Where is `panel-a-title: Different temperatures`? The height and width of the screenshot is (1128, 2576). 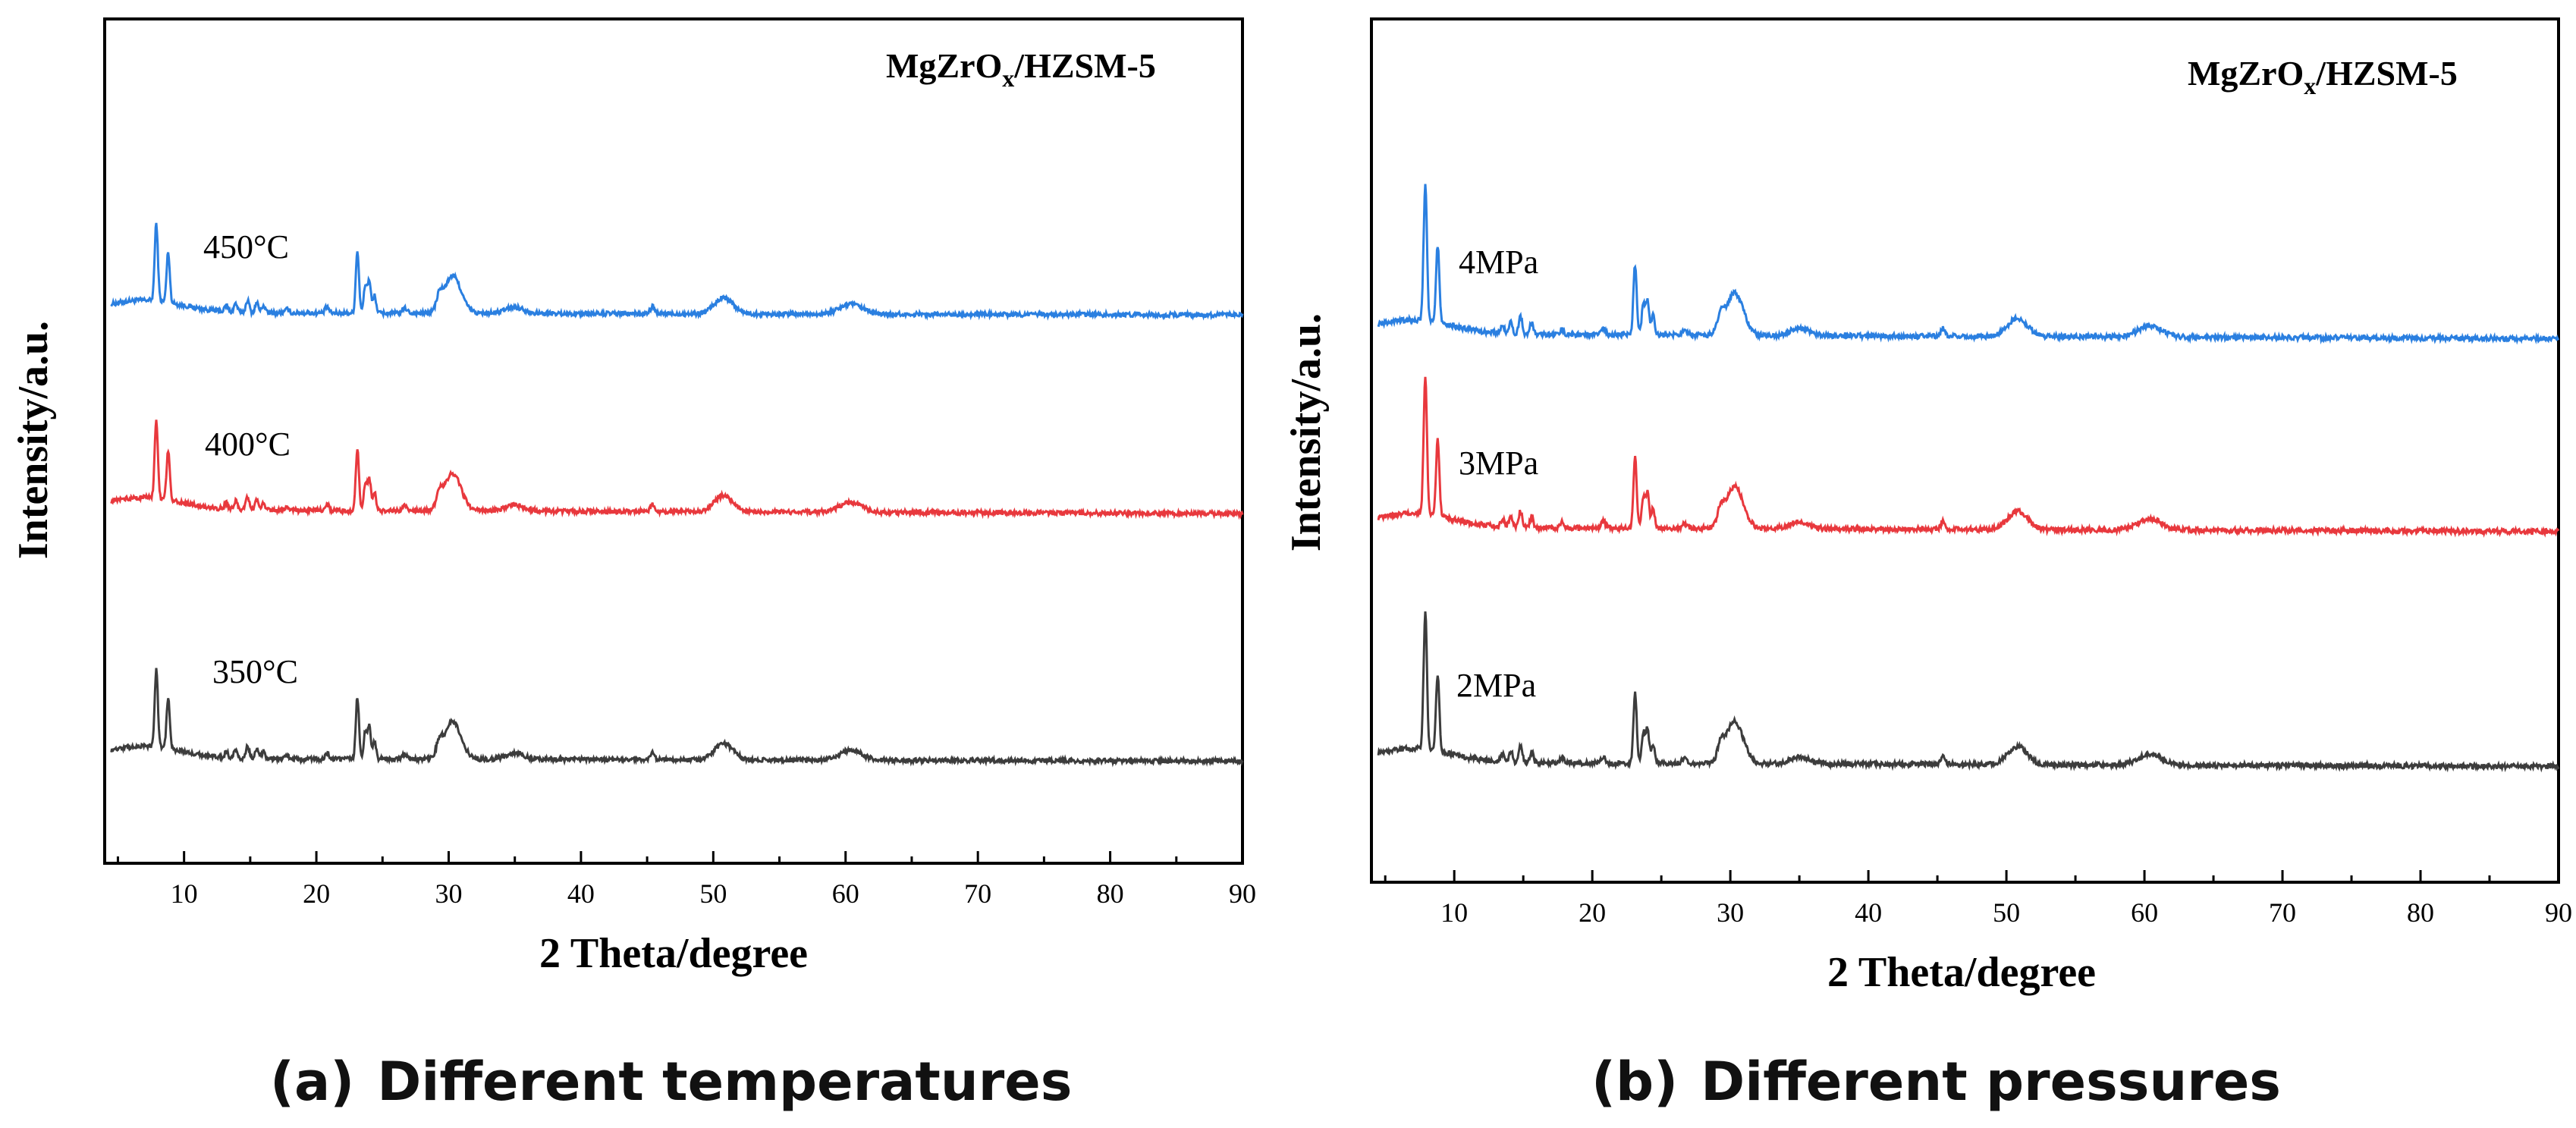
panel-a-title: Different temperatures is located at coordinates (725, 1082).